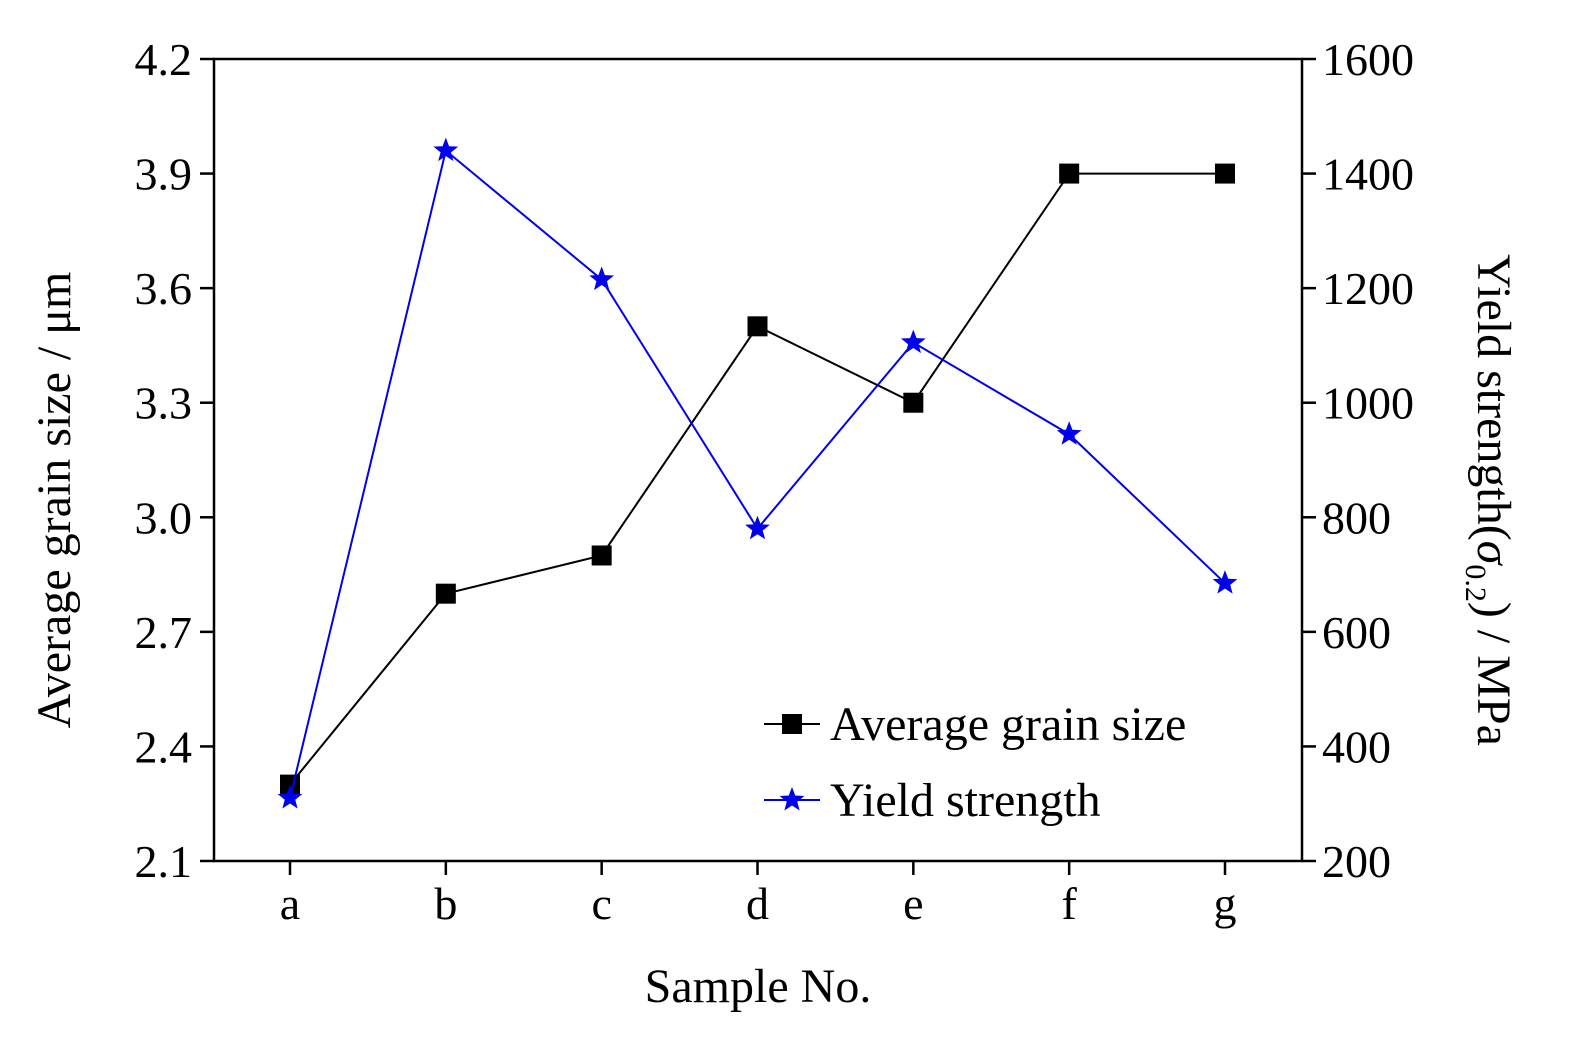 The height and width of the screenshot is (1040, 1580). Describe the element at coordinates (1493, 554) in the screenshot. I see `right-y-axis-title-part: σ` at that location.